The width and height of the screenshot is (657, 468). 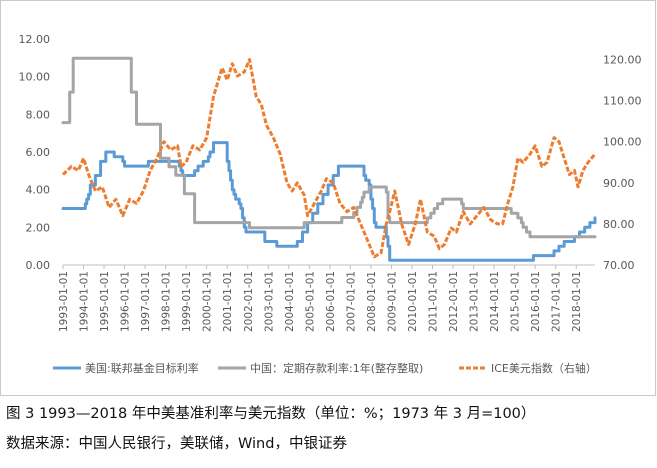 I want to click on x-tick-label: 2013-01-01, so click(x=475, y=301).